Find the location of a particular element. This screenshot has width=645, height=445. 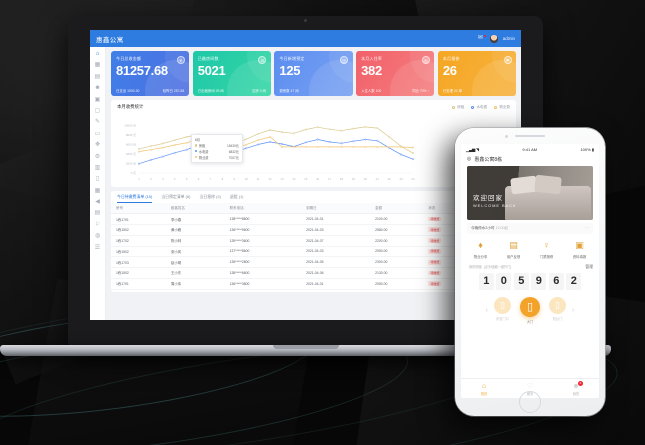

lock-manage-button: 管理 is located at coordinates (589, 266).